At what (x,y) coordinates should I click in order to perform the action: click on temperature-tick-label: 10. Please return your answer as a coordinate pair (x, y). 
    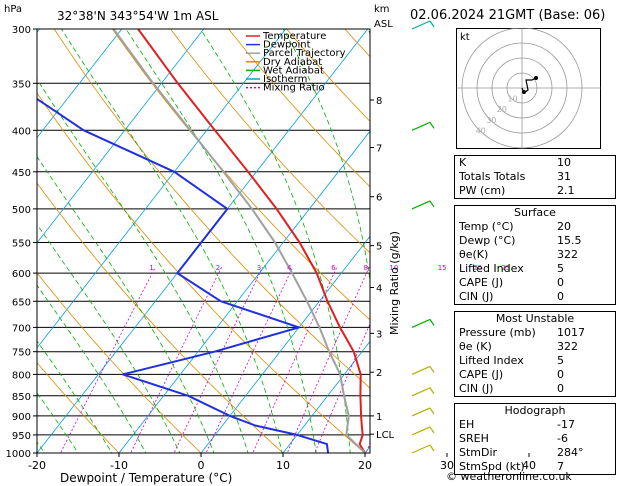
    Looking at the image, I should click on (283, 465).